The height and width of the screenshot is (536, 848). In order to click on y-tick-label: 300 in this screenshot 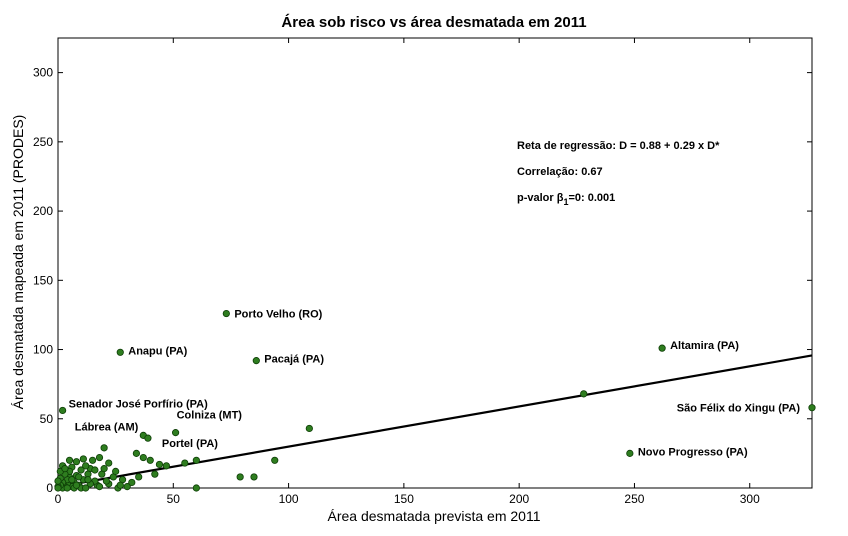, I will do `click(43, 73)`.